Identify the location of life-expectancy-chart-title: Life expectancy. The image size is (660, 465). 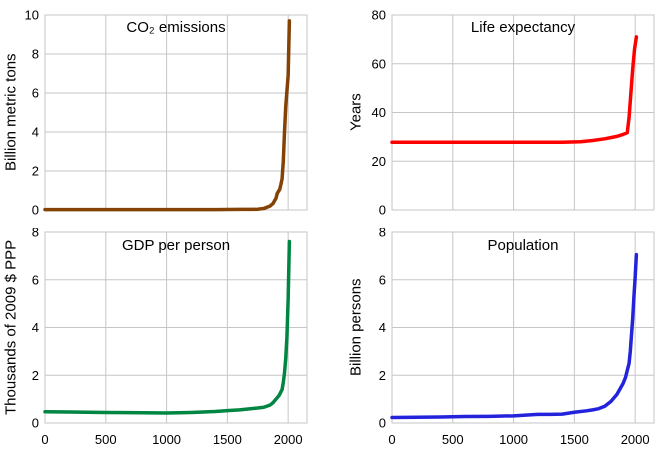
(523, 27).